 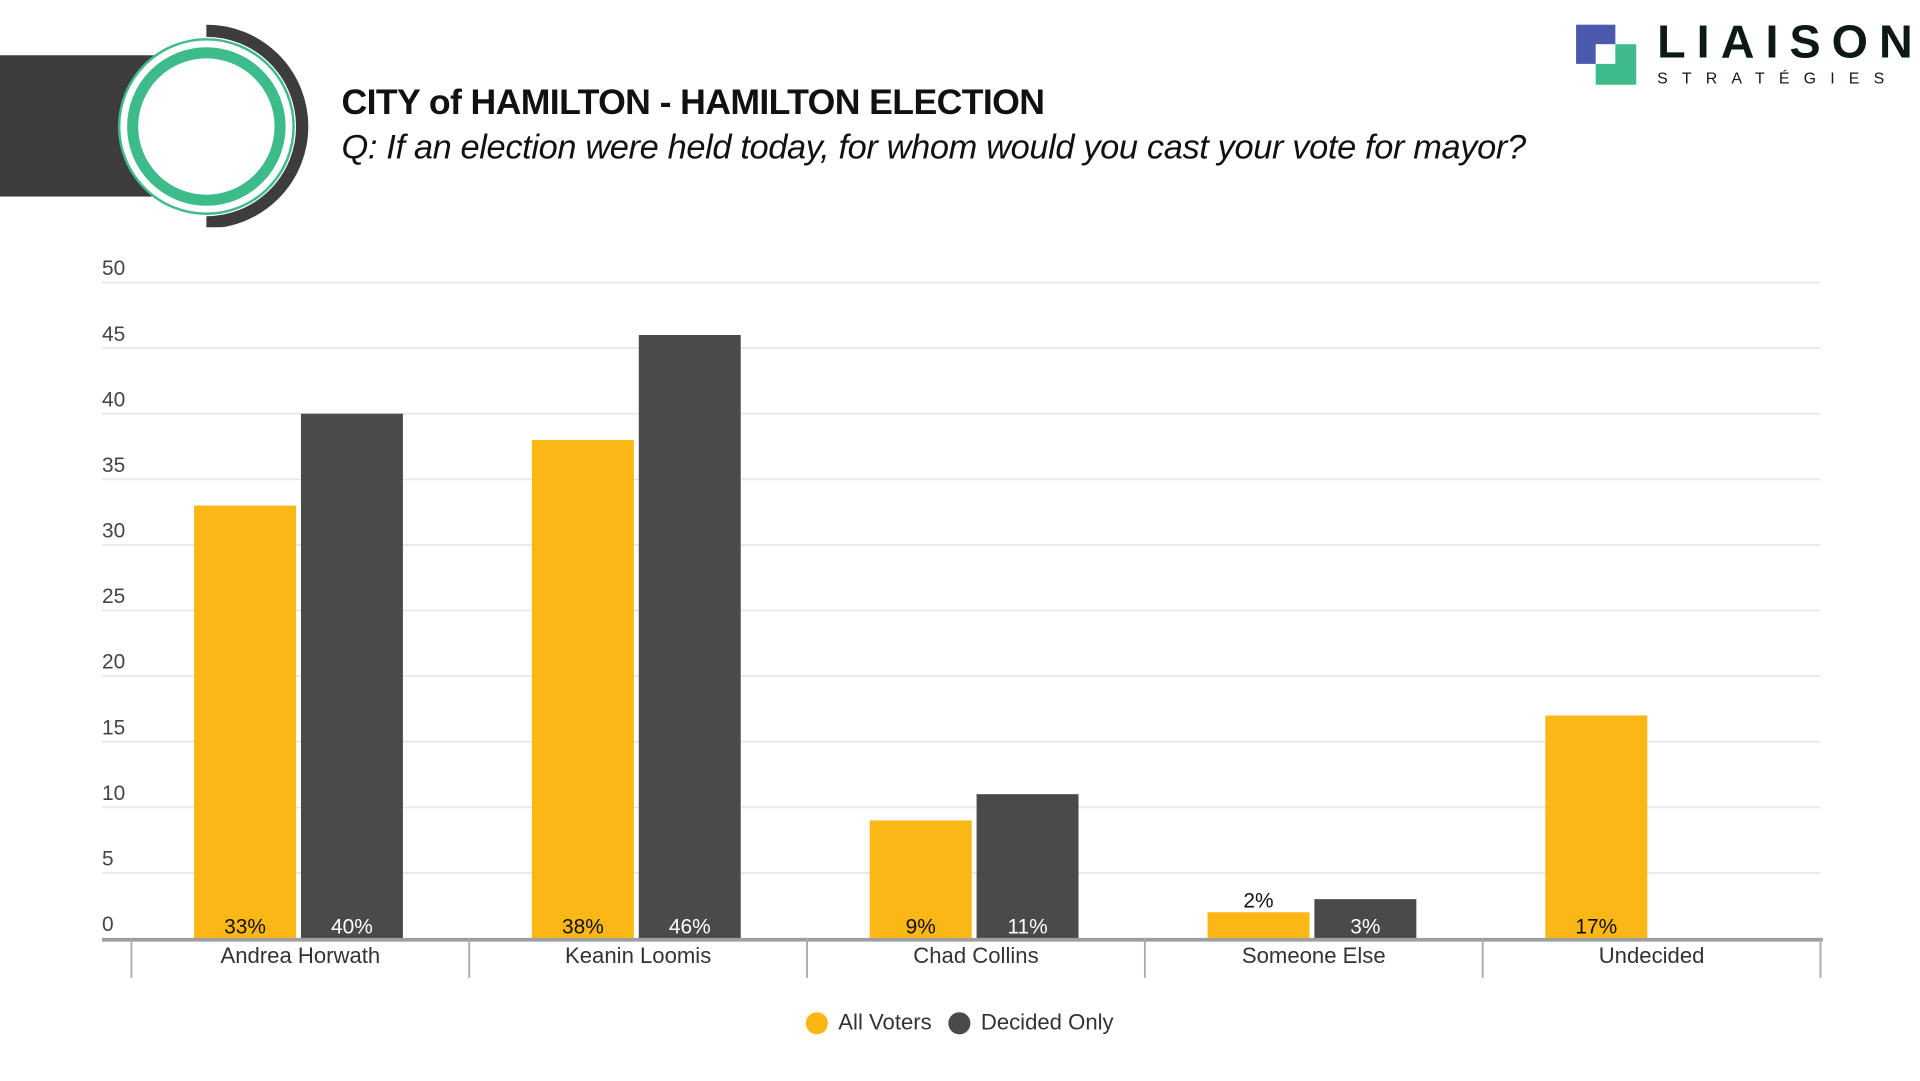 I want to click on logo-word: LIAISON, so click(x=1788, y=43).